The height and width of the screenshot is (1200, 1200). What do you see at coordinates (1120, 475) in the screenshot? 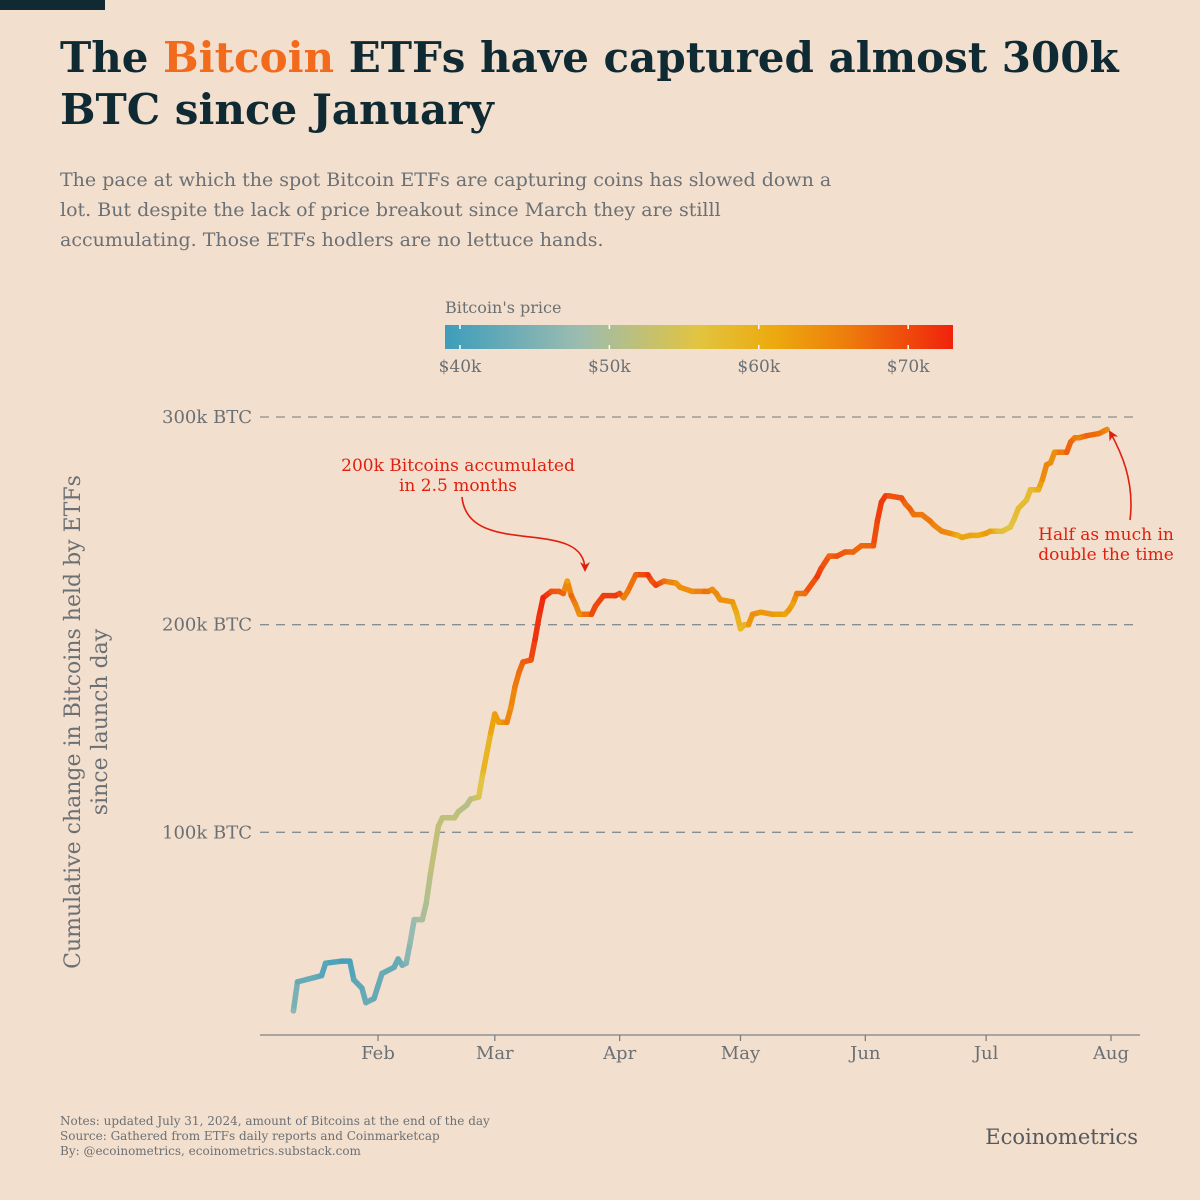
I see `annotation-arrow` at bounding box center [1120, 475].